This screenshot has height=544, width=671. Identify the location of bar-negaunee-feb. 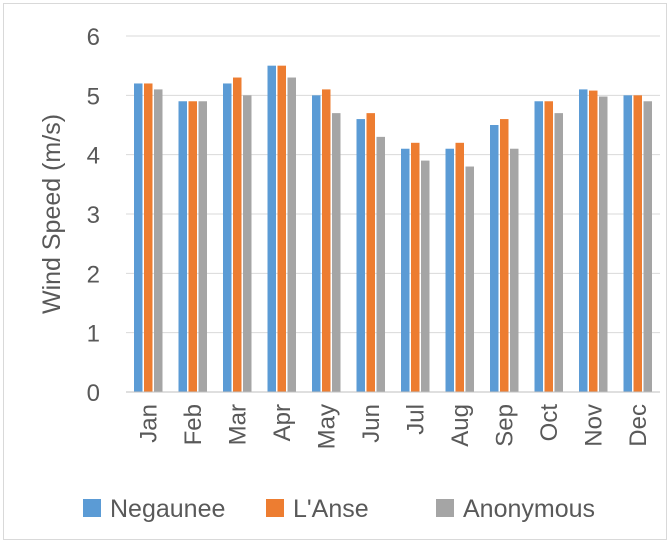
(182, 247).